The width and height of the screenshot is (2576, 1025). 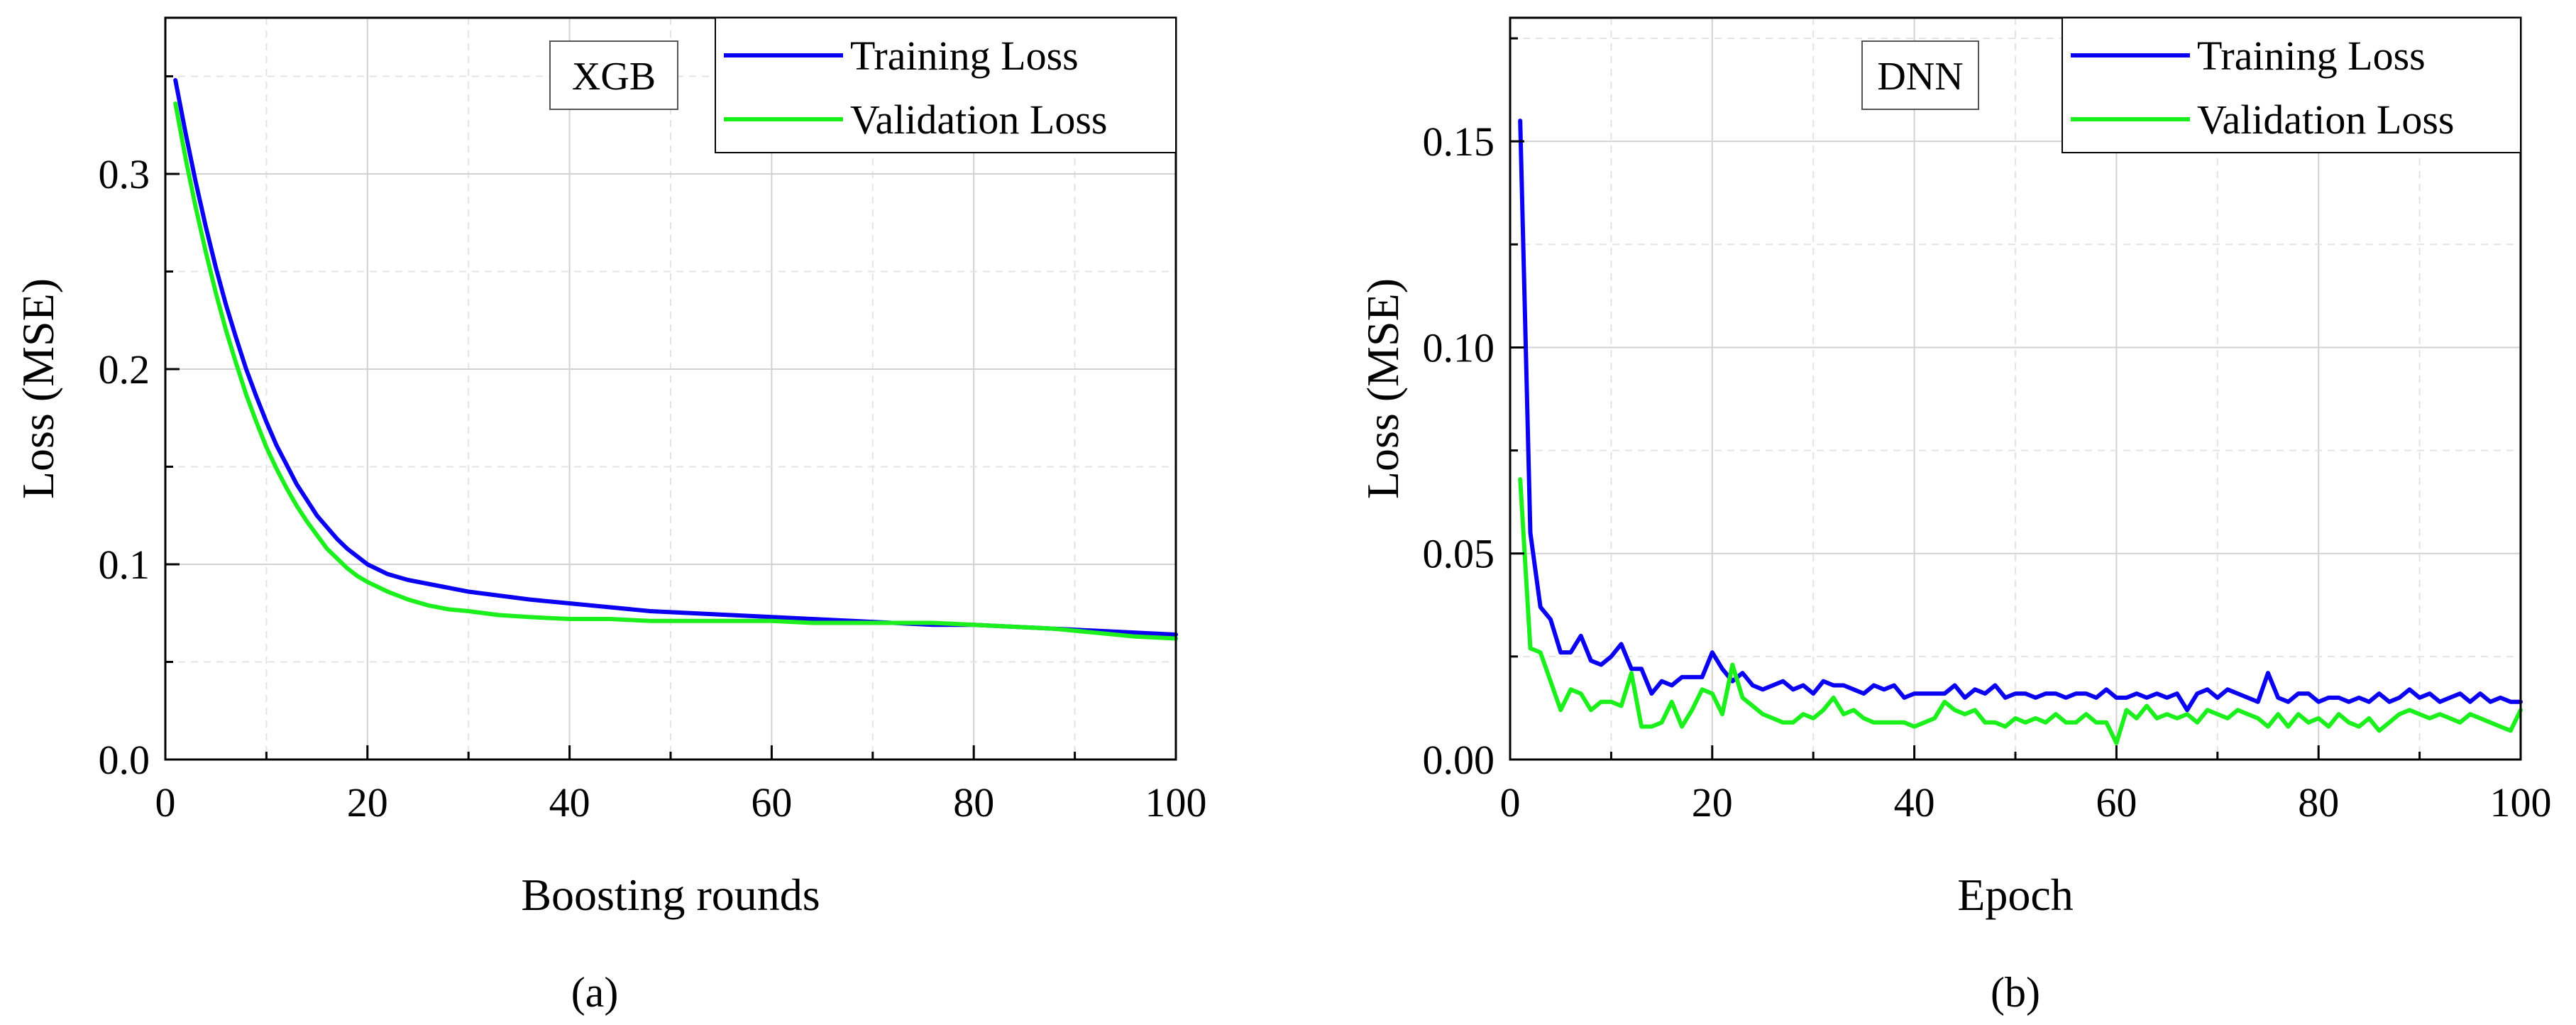 What do you see at coordinates (595, 993) in the screenshot?
I see `panel-caption: (a)` at bounding box center [595, 993].